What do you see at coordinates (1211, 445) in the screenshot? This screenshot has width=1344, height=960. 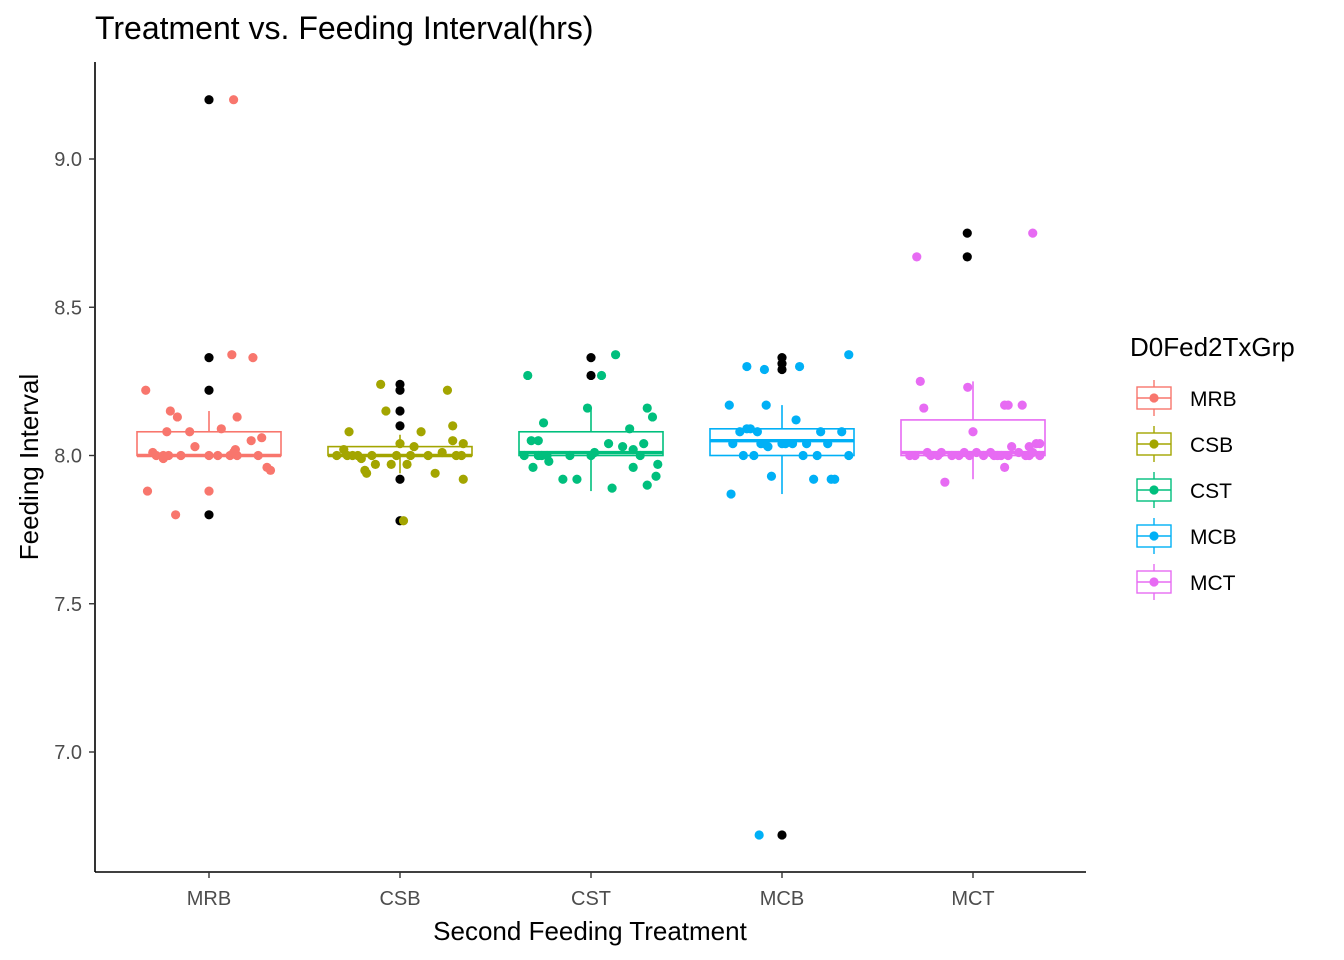 I see `legend-label: CSB` at bounding box center [1211, 445].